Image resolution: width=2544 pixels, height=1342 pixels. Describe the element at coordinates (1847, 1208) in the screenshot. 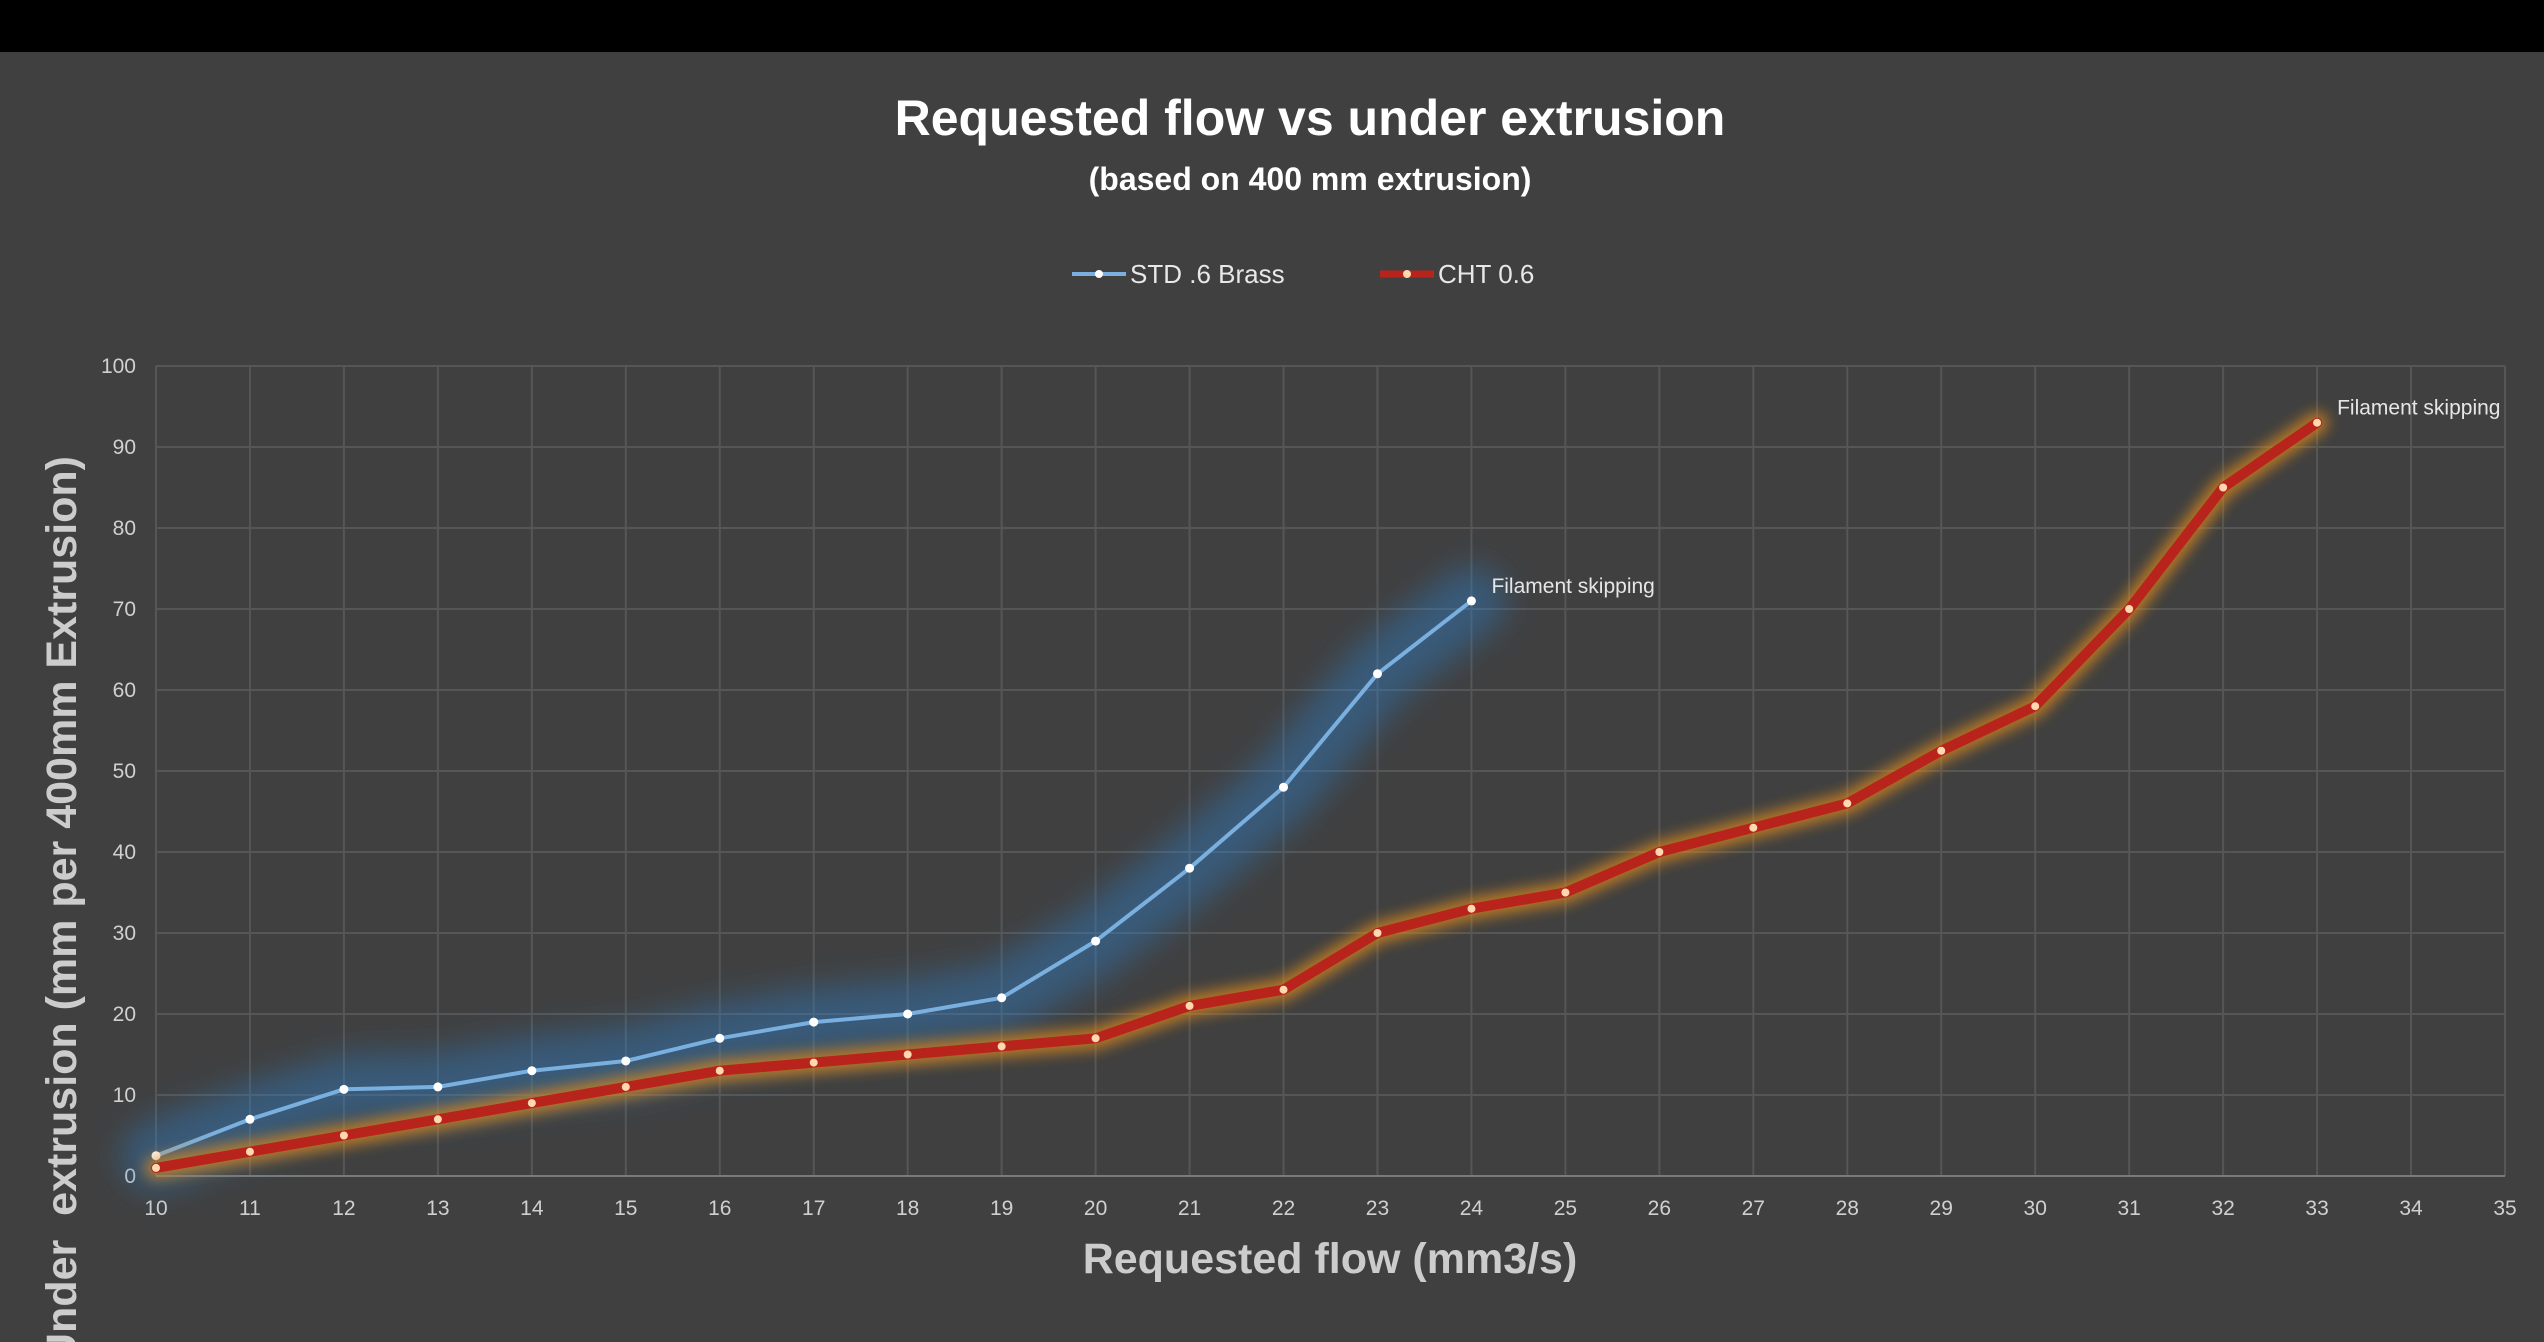

I see `x-tick-label: 28` at that location.